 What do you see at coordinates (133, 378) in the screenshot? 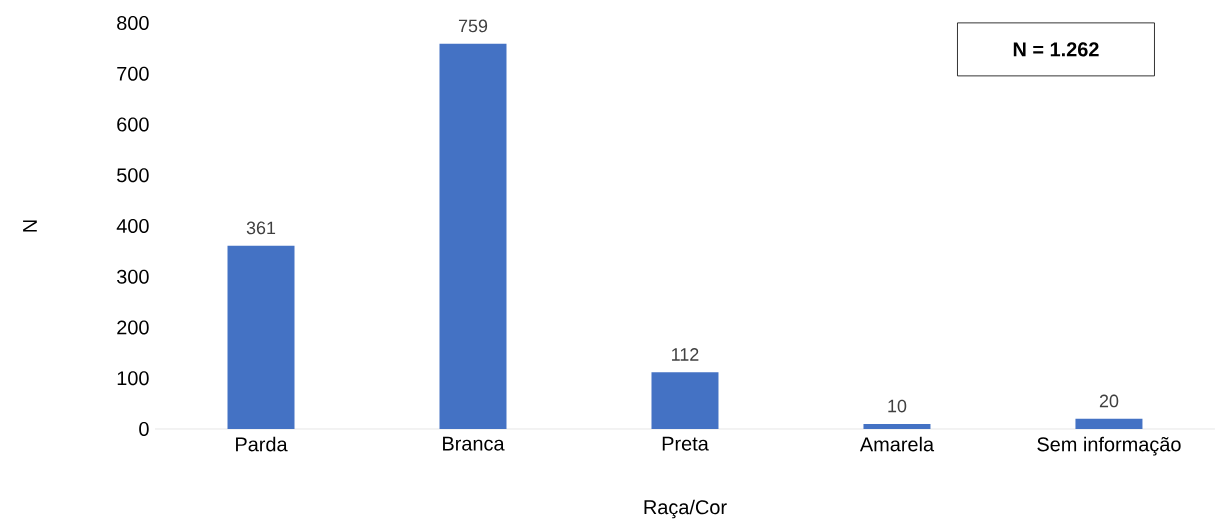
I see `y-tick-label: 100` at bounding box center [133, 378].